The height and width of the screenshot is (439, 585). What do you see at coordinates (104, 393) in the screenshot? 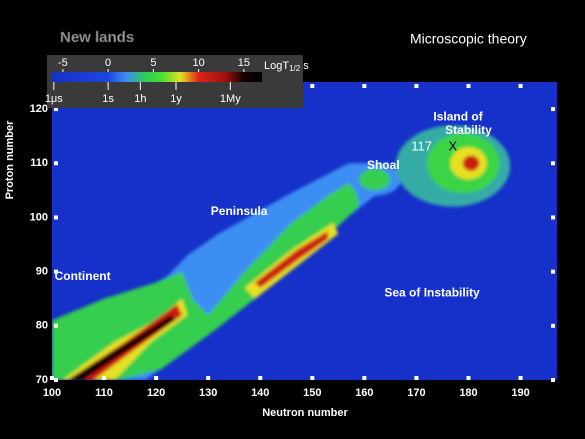
I see `x-tick-label: 110` at bounding box center [104, 393].